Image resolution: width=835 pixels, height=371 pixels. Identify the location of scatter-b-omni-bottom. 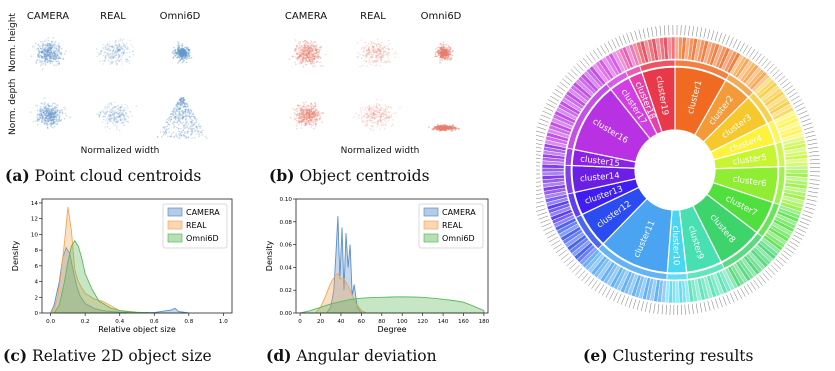
(444, 115).